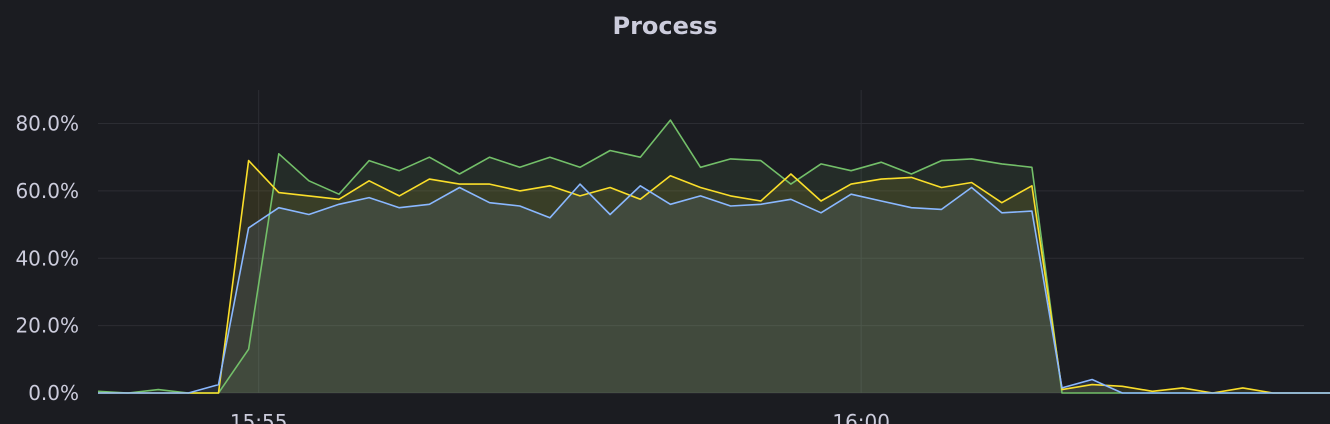 The width and height of the screenshot is (1330, 424). What do you see at coordinates (47, 124) in the screenshot?
I see `y-tick-label: 80.0%` at bounding box center [47, 124].